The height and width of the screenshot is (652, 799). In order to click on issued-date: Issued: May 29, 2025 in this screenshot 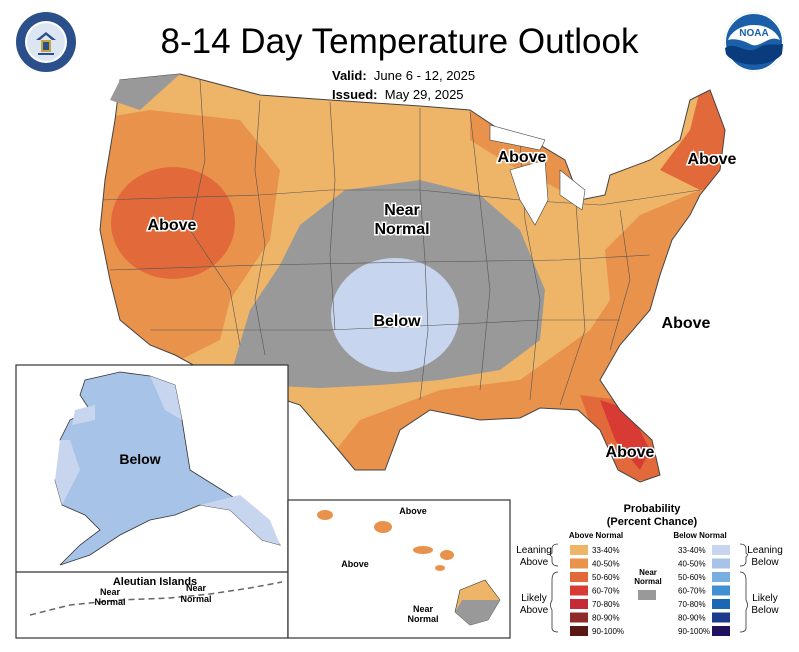, I will do `click(398, 94)`.